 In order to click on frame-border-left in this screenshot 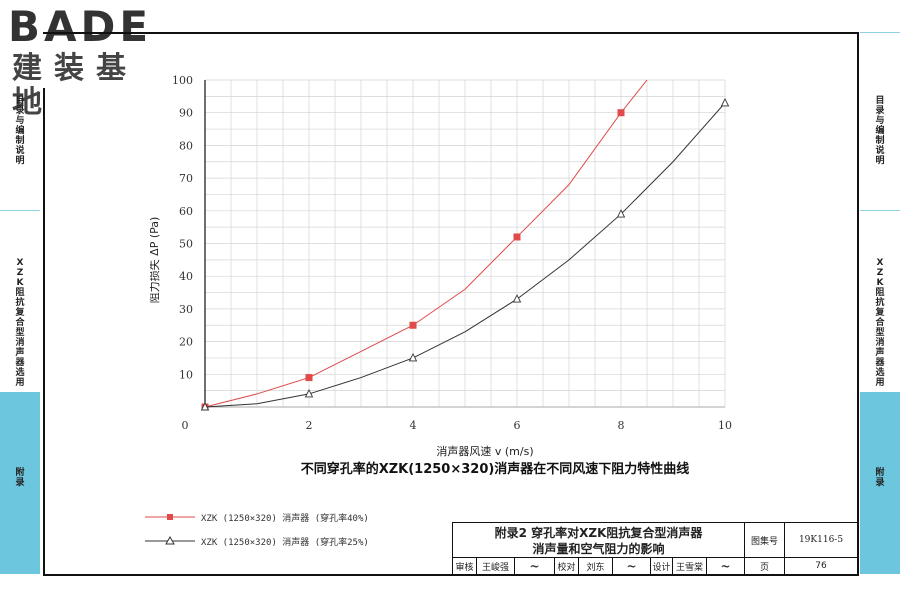, I will do `click(44, 331)`.